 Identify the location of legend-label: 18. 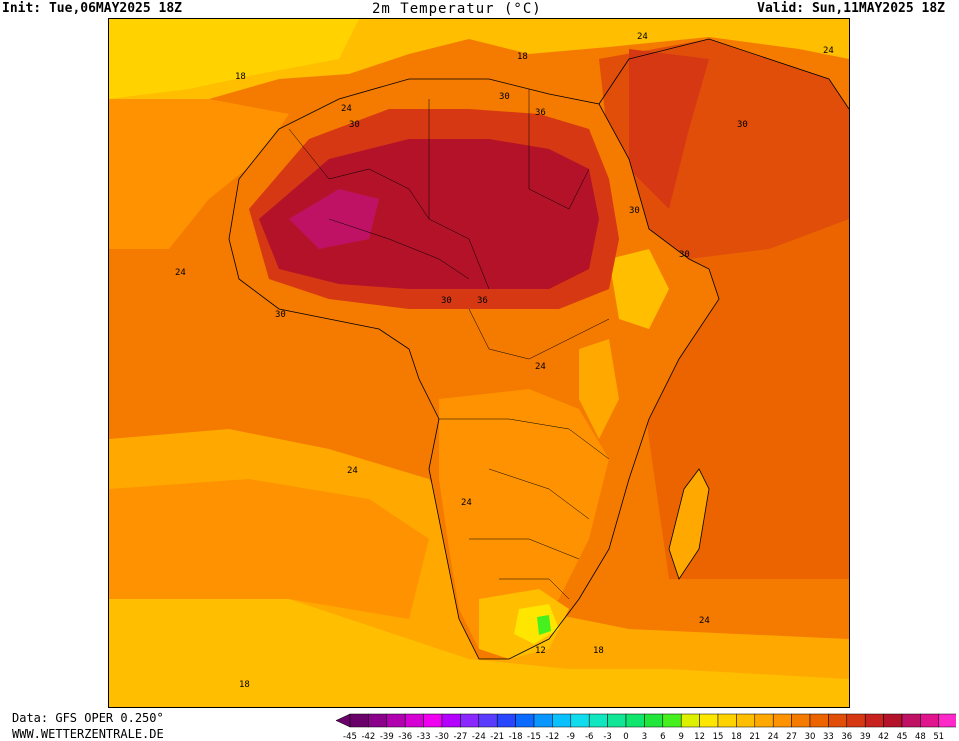
(736, 736).